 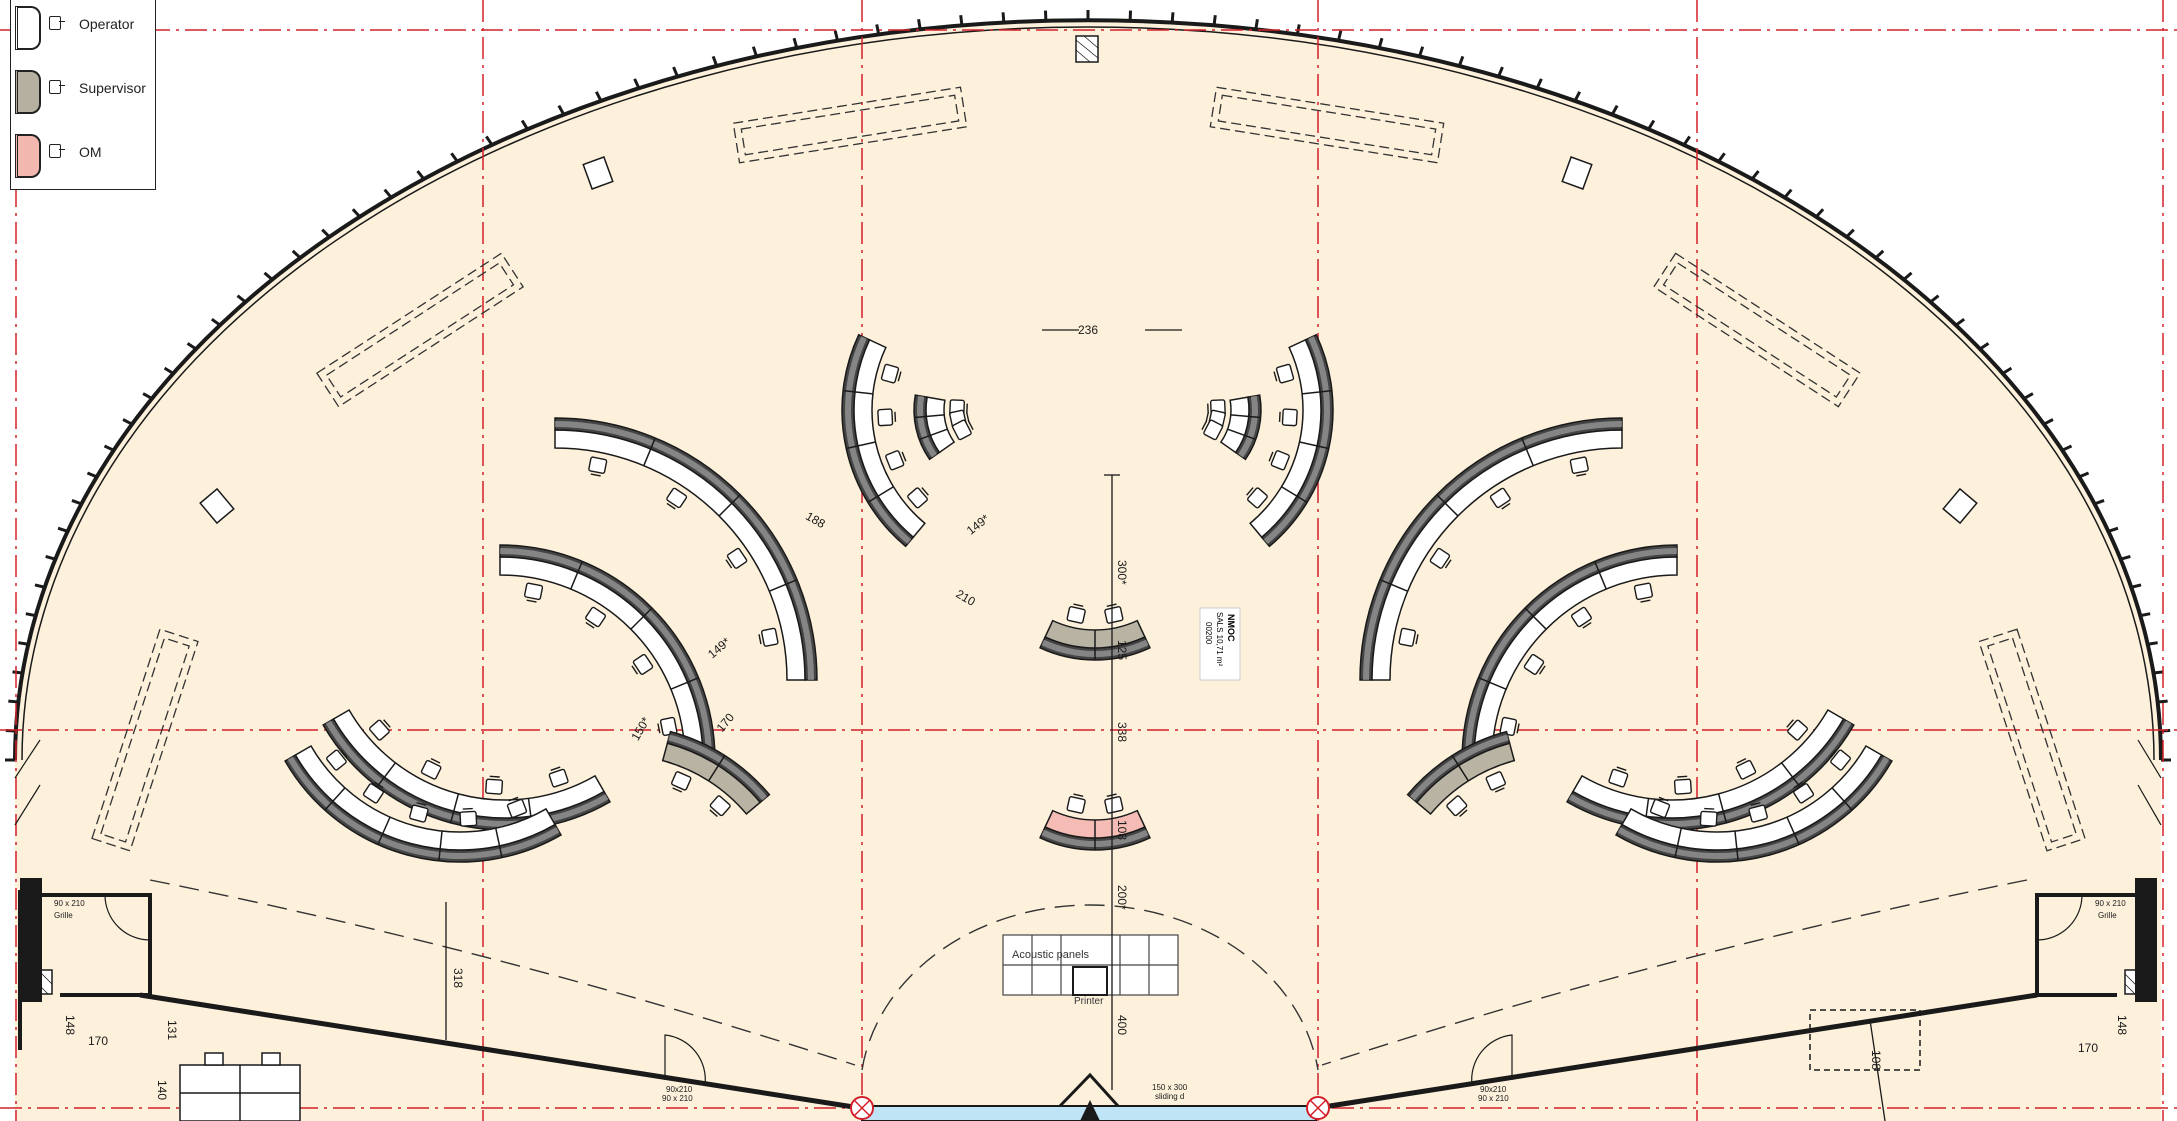 What do you see at coordinates (162, 1090) in the screenshot?
I see `dim-140: 140` at bounding box center [162, 1090].